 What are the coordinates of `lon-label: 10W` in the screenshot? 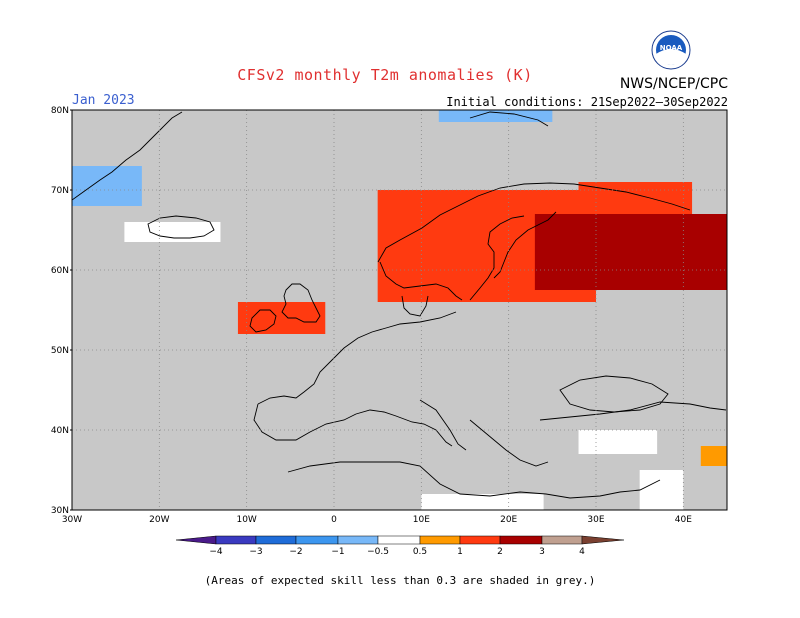 It's located at (246, 520).